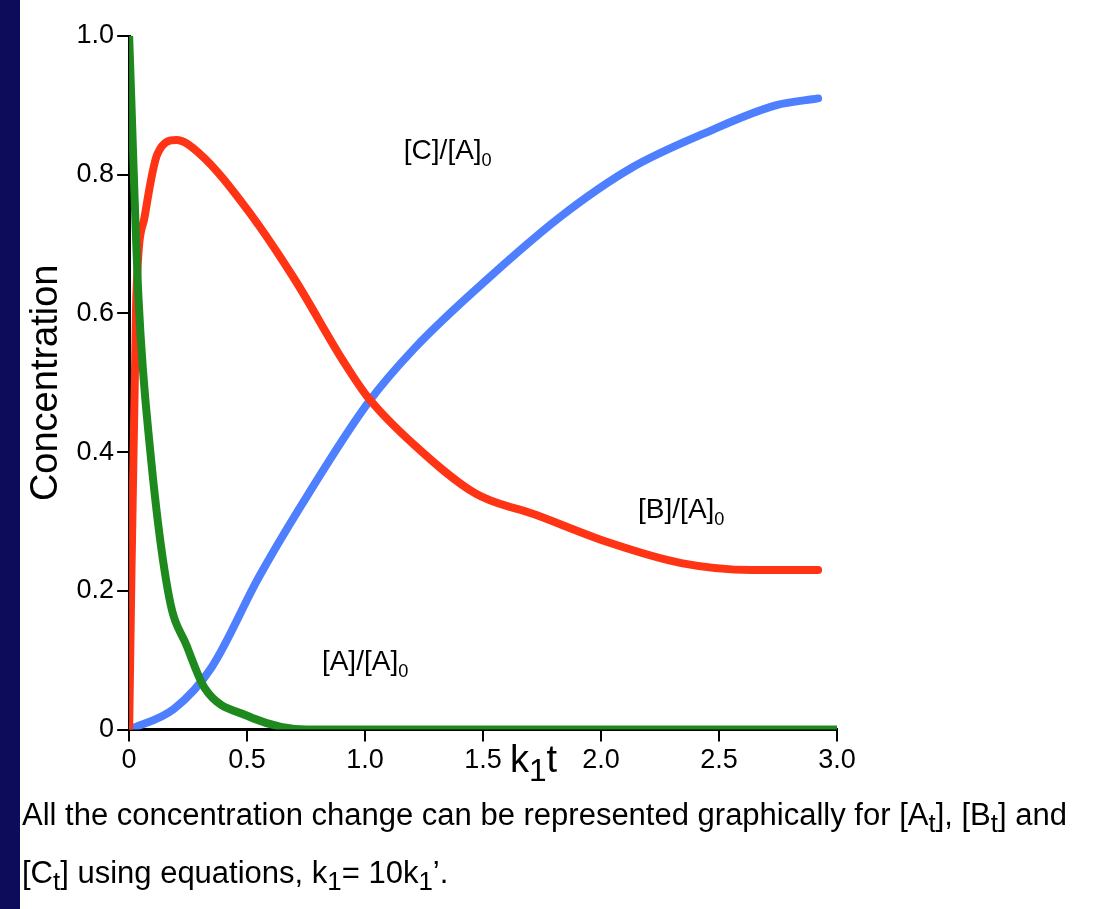 This screenshot has height=909, width=1117. I want to click on y-tick-label: 0, so click(107, 728).